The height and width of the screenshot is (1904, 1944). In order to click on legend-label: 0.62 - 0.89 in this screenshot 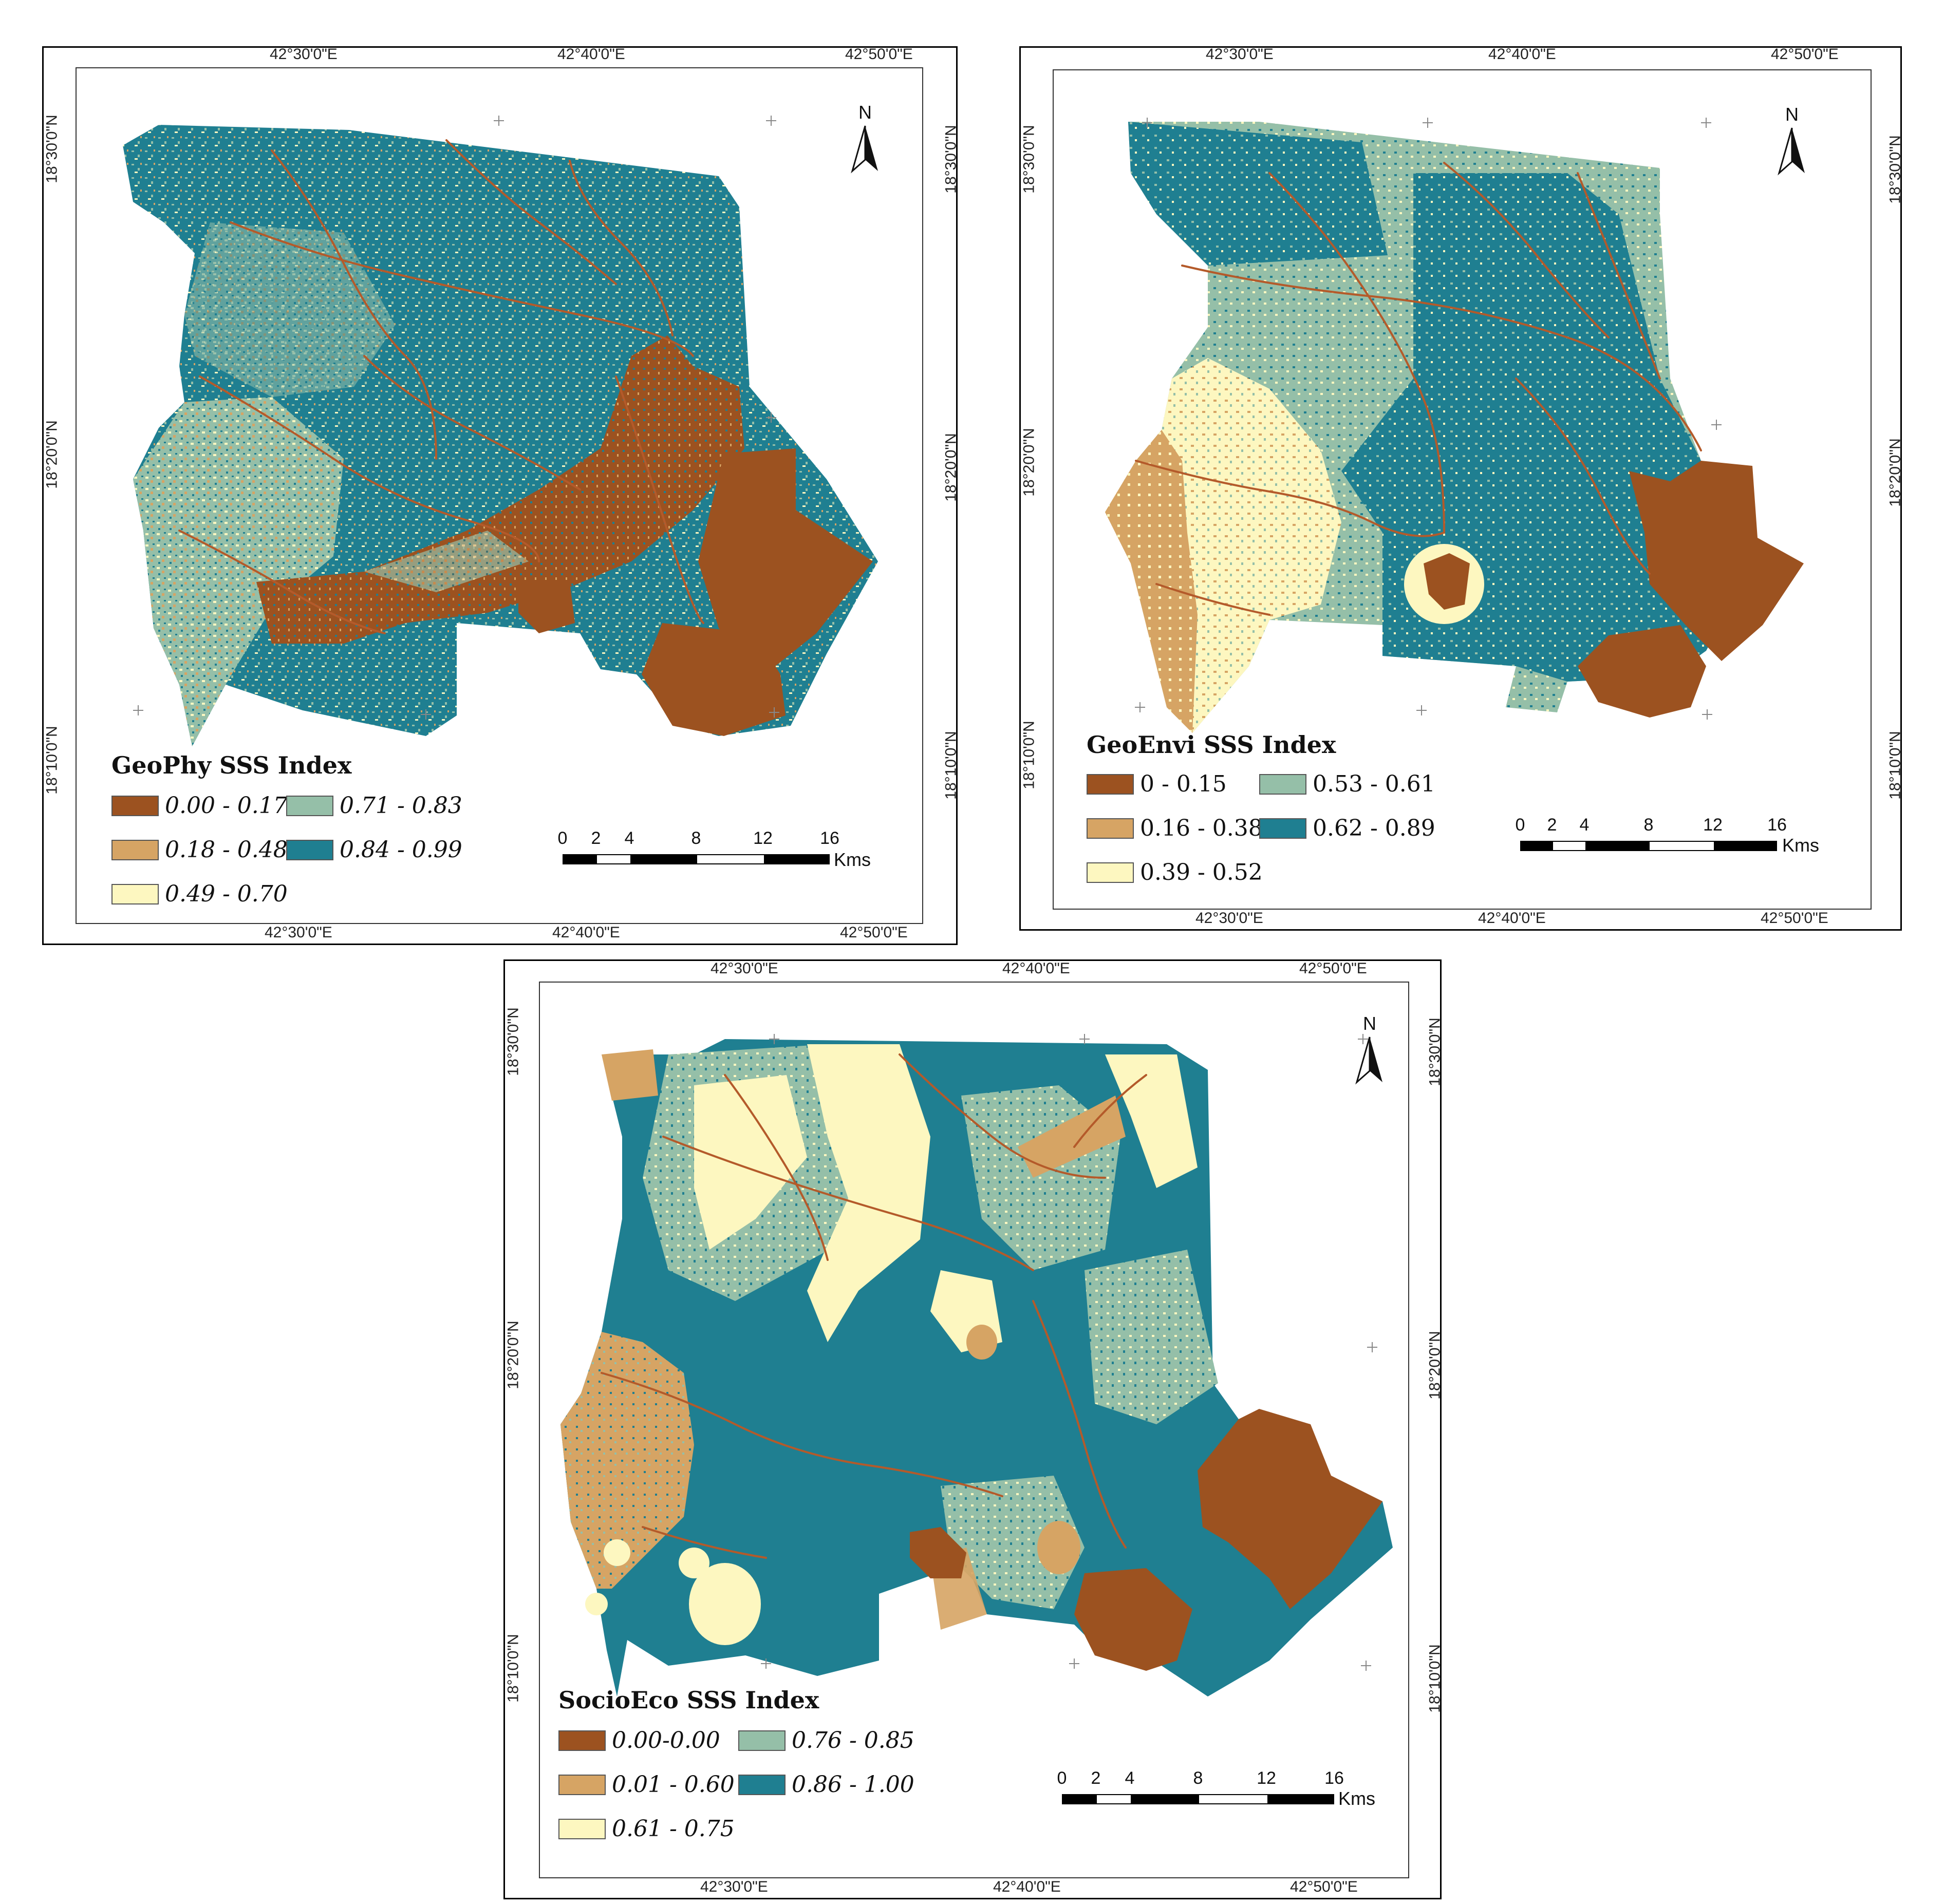, I will do `click(1374, 828)`.